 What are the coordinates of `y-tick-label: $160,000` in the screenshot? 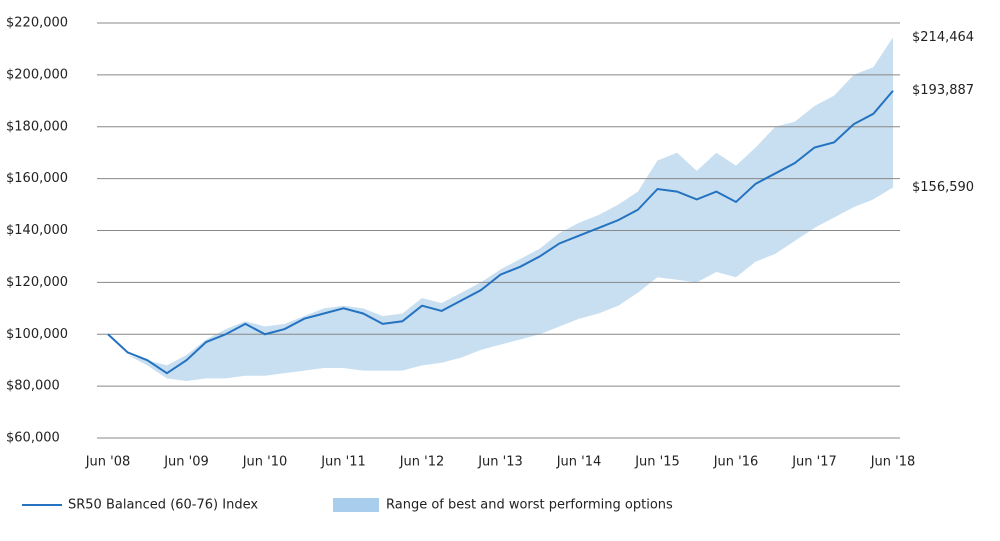 It's located at (37, 178).